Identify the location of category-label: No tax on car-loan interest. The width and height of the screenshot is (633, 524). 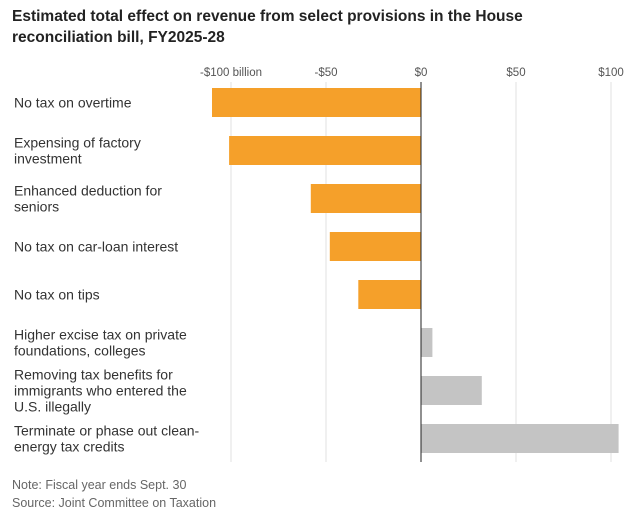
(96, 247).